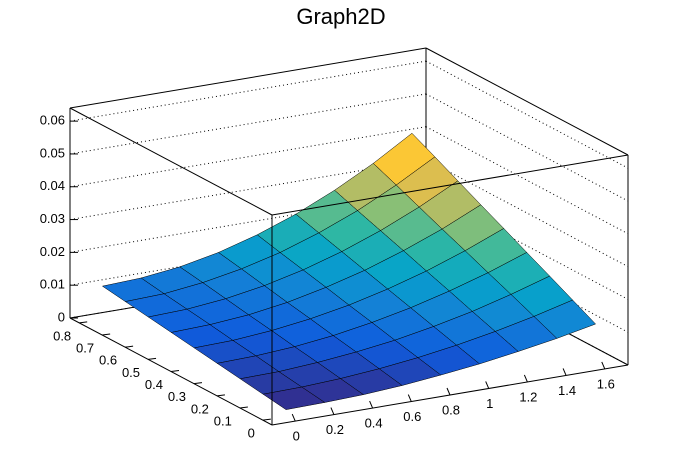 This screenshot has height=472, width=696. I want to click on surface-cell, so click(294, 398).